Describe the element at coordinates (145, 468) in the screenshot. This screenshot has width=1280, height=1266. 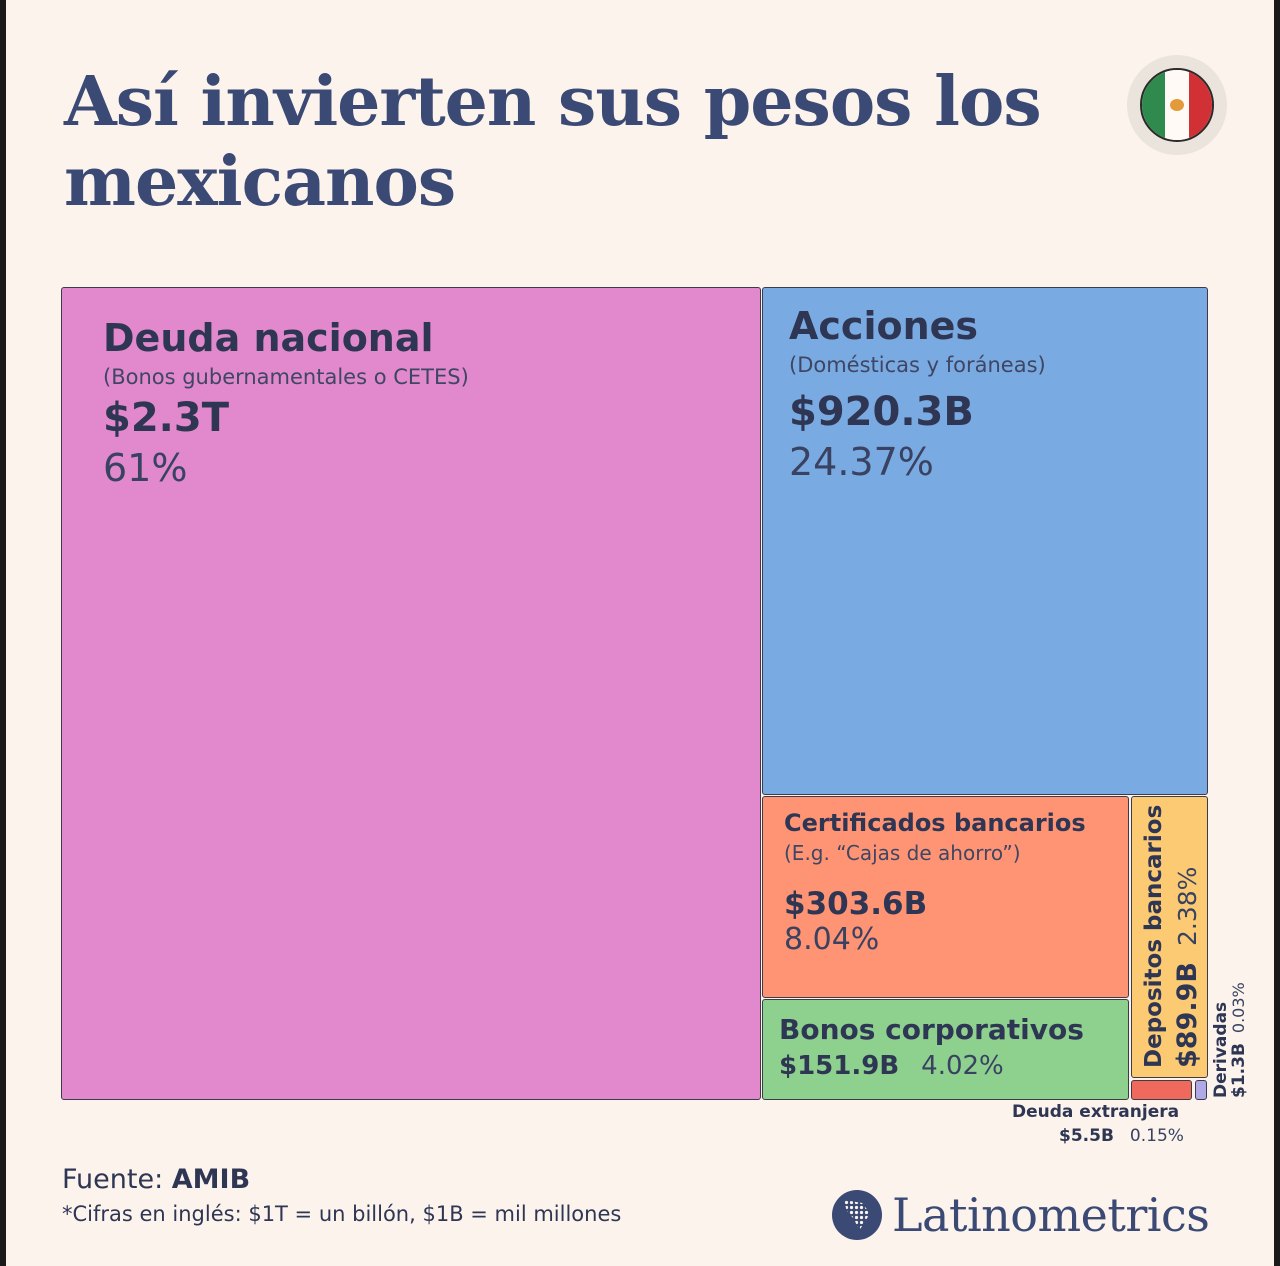
I see `tile-percent-deuda-nacional: 61%` at that location.